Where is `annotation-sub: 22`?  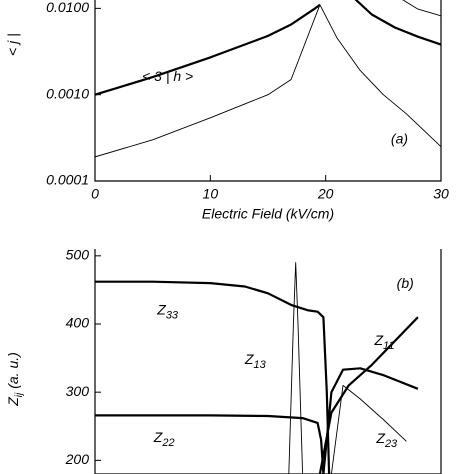
annotation-sub: 22 is located at coordinates (167, 443).